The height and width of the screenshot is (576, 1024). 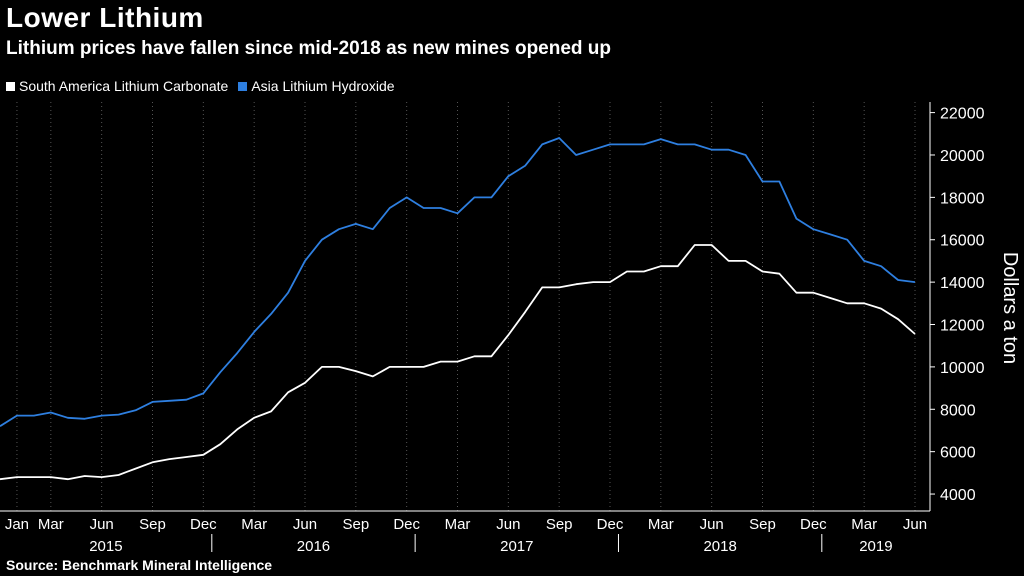 I want to click on legend-label-carbonate: South America Lithium Carbonate, so click(x=124, y=86).